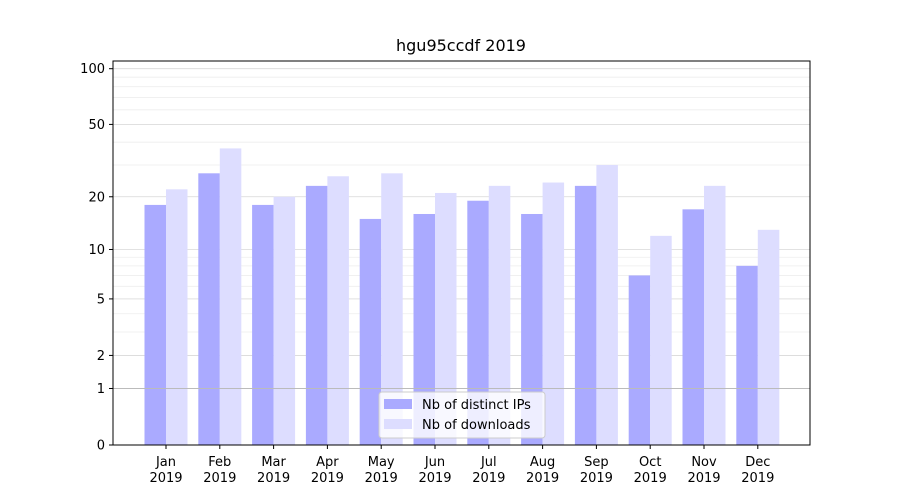 The image size is (900, 500). Describe the element at coordinates (488, 462) in the screenshot. I see `x-tick-label-month: Jul` at that location.